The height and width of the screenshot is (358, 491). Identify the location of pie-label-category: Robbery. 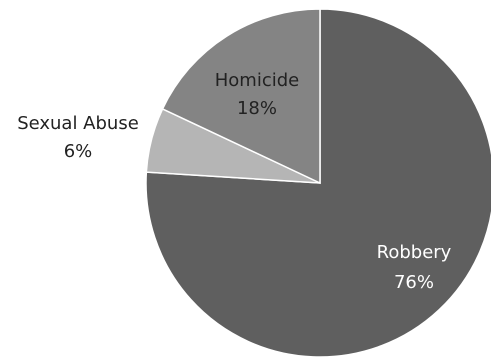
(414, 252).